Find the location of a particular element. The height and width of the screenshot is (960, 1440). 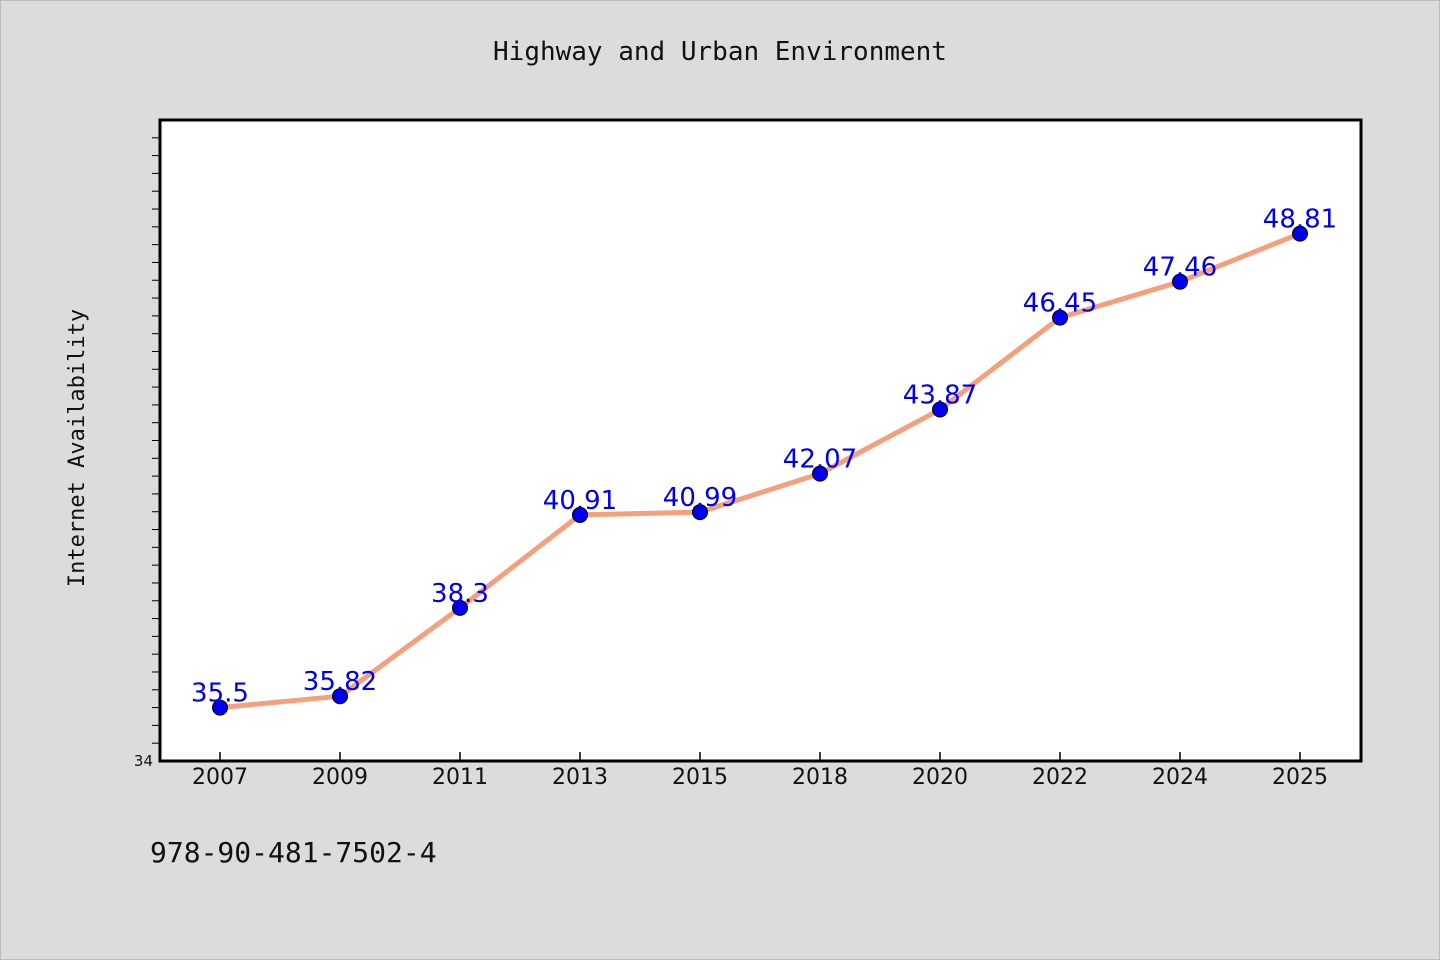

x-tick-label: 2025 is located at coordinates (1300, 777).